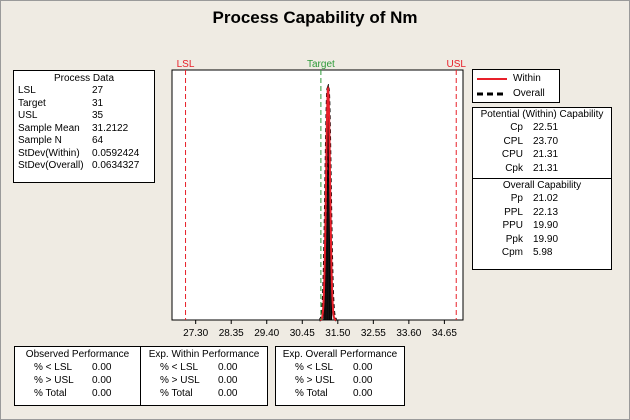 Image resolution: width=630 pixels, height=420 pixels. Describe the element at coordinates (32, 103) in the screenshot. I see `process-data-row-label: Target` at that location.